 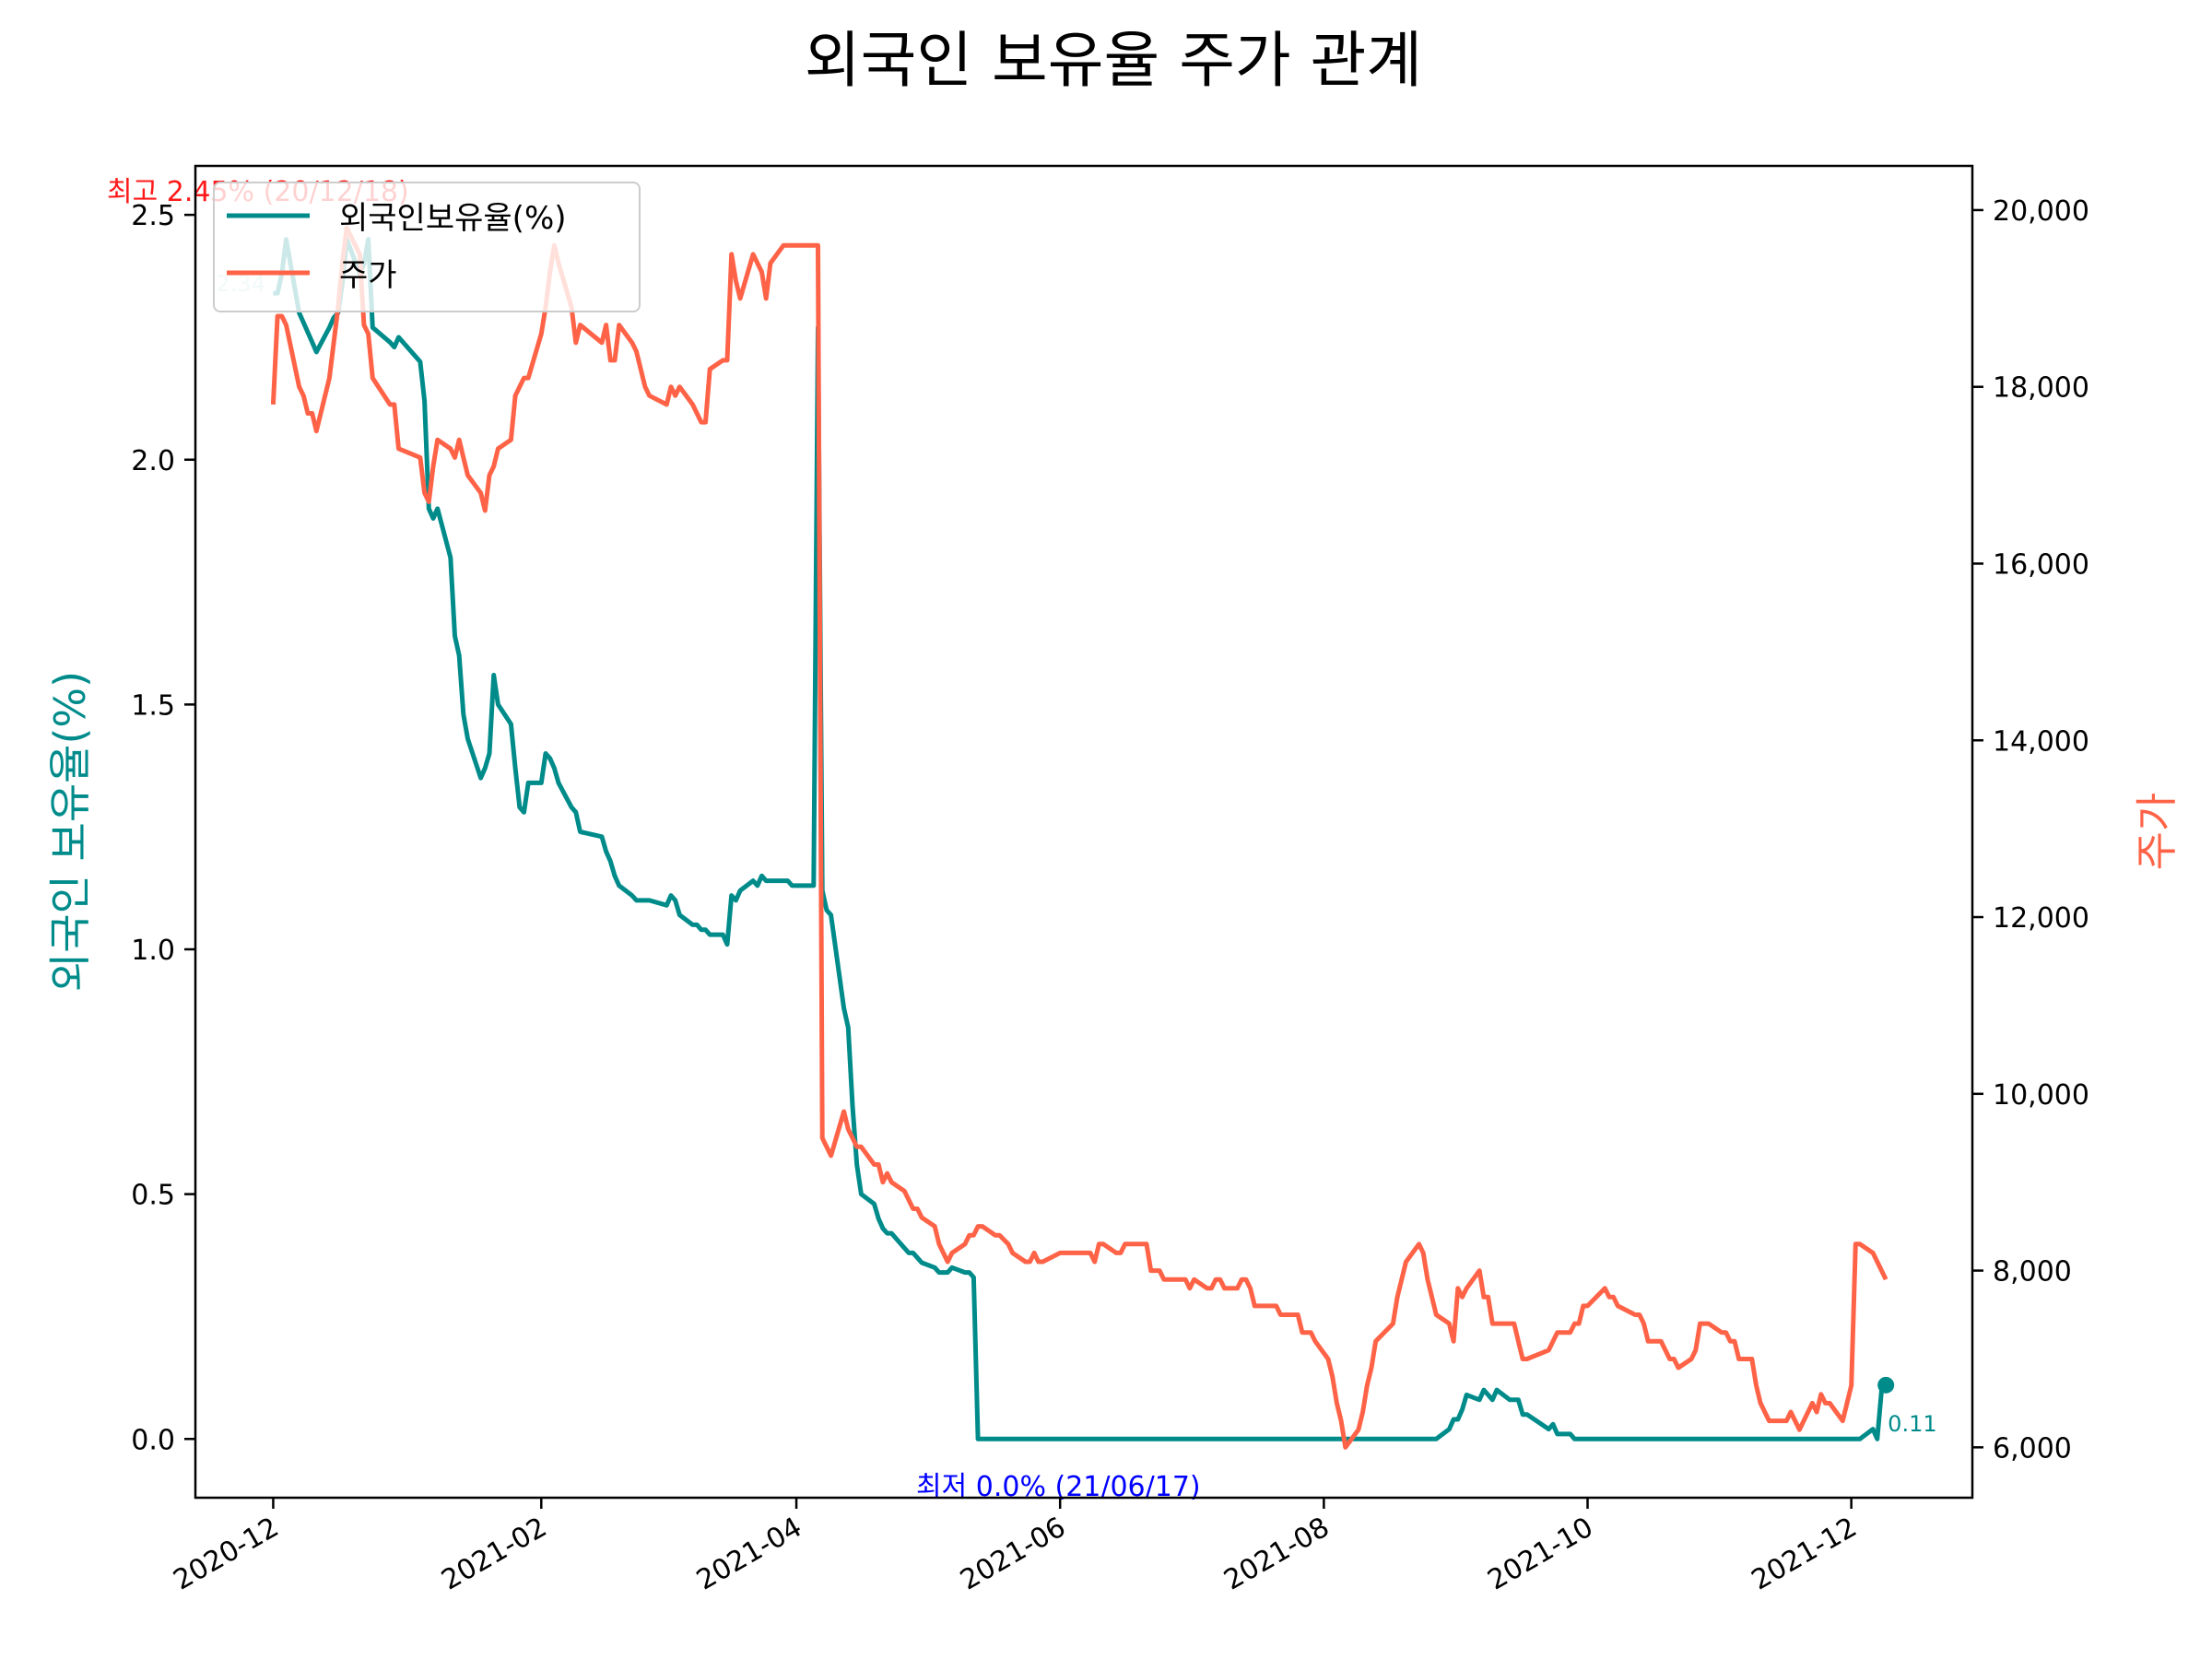 I want to click on legend-label-foreign: 외국인보유율(%), so click(x=453, y=218).